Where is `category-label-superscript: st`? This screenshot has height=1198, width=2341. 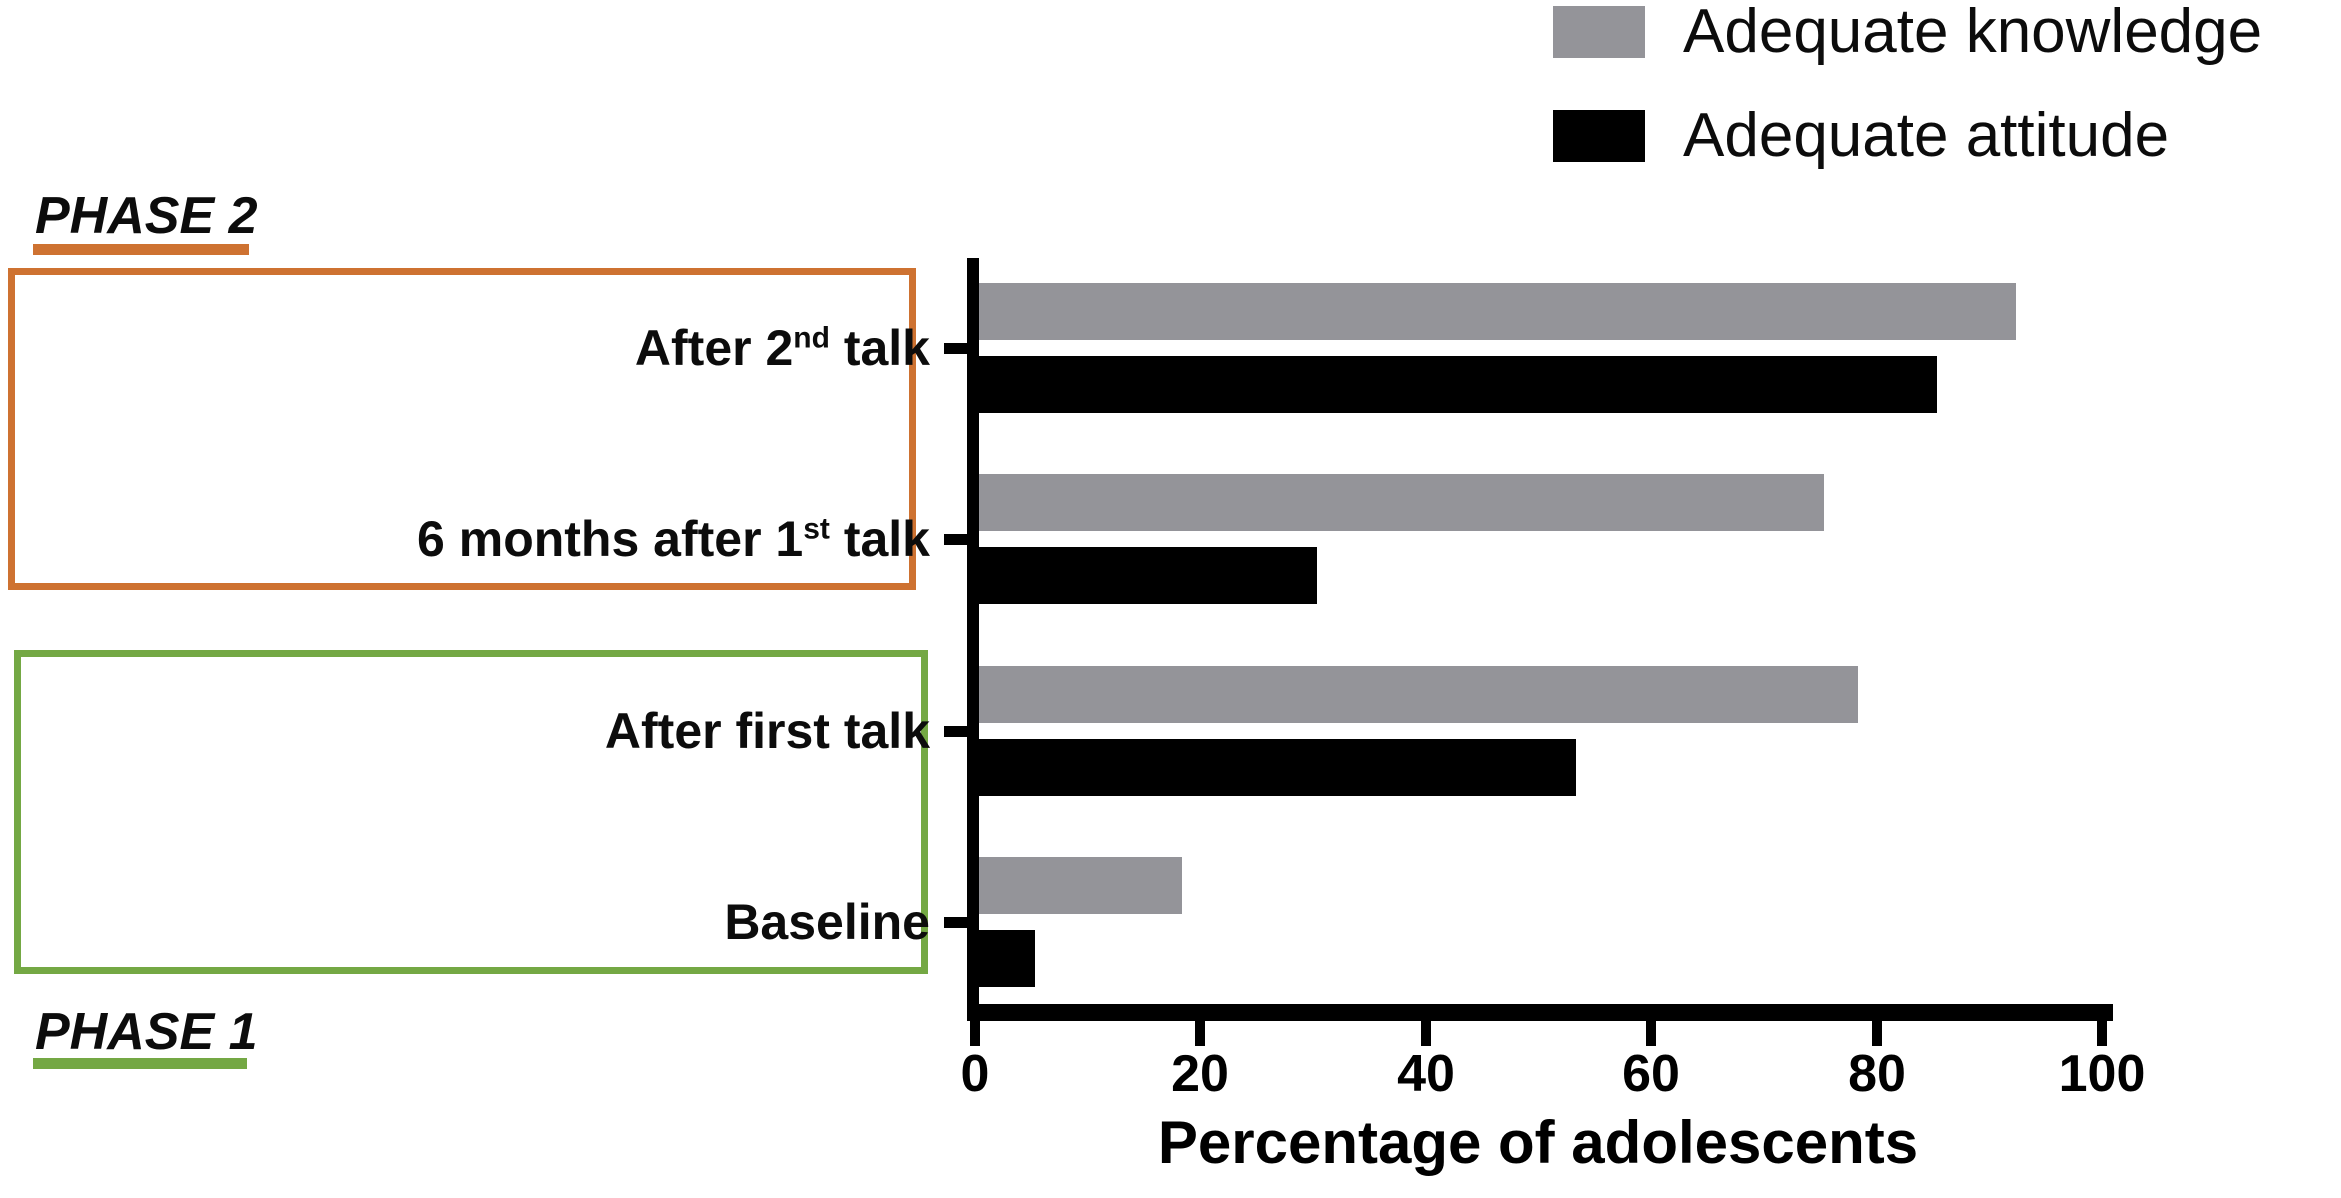
category-label-superscript: st is located at coordinates (816, 529).